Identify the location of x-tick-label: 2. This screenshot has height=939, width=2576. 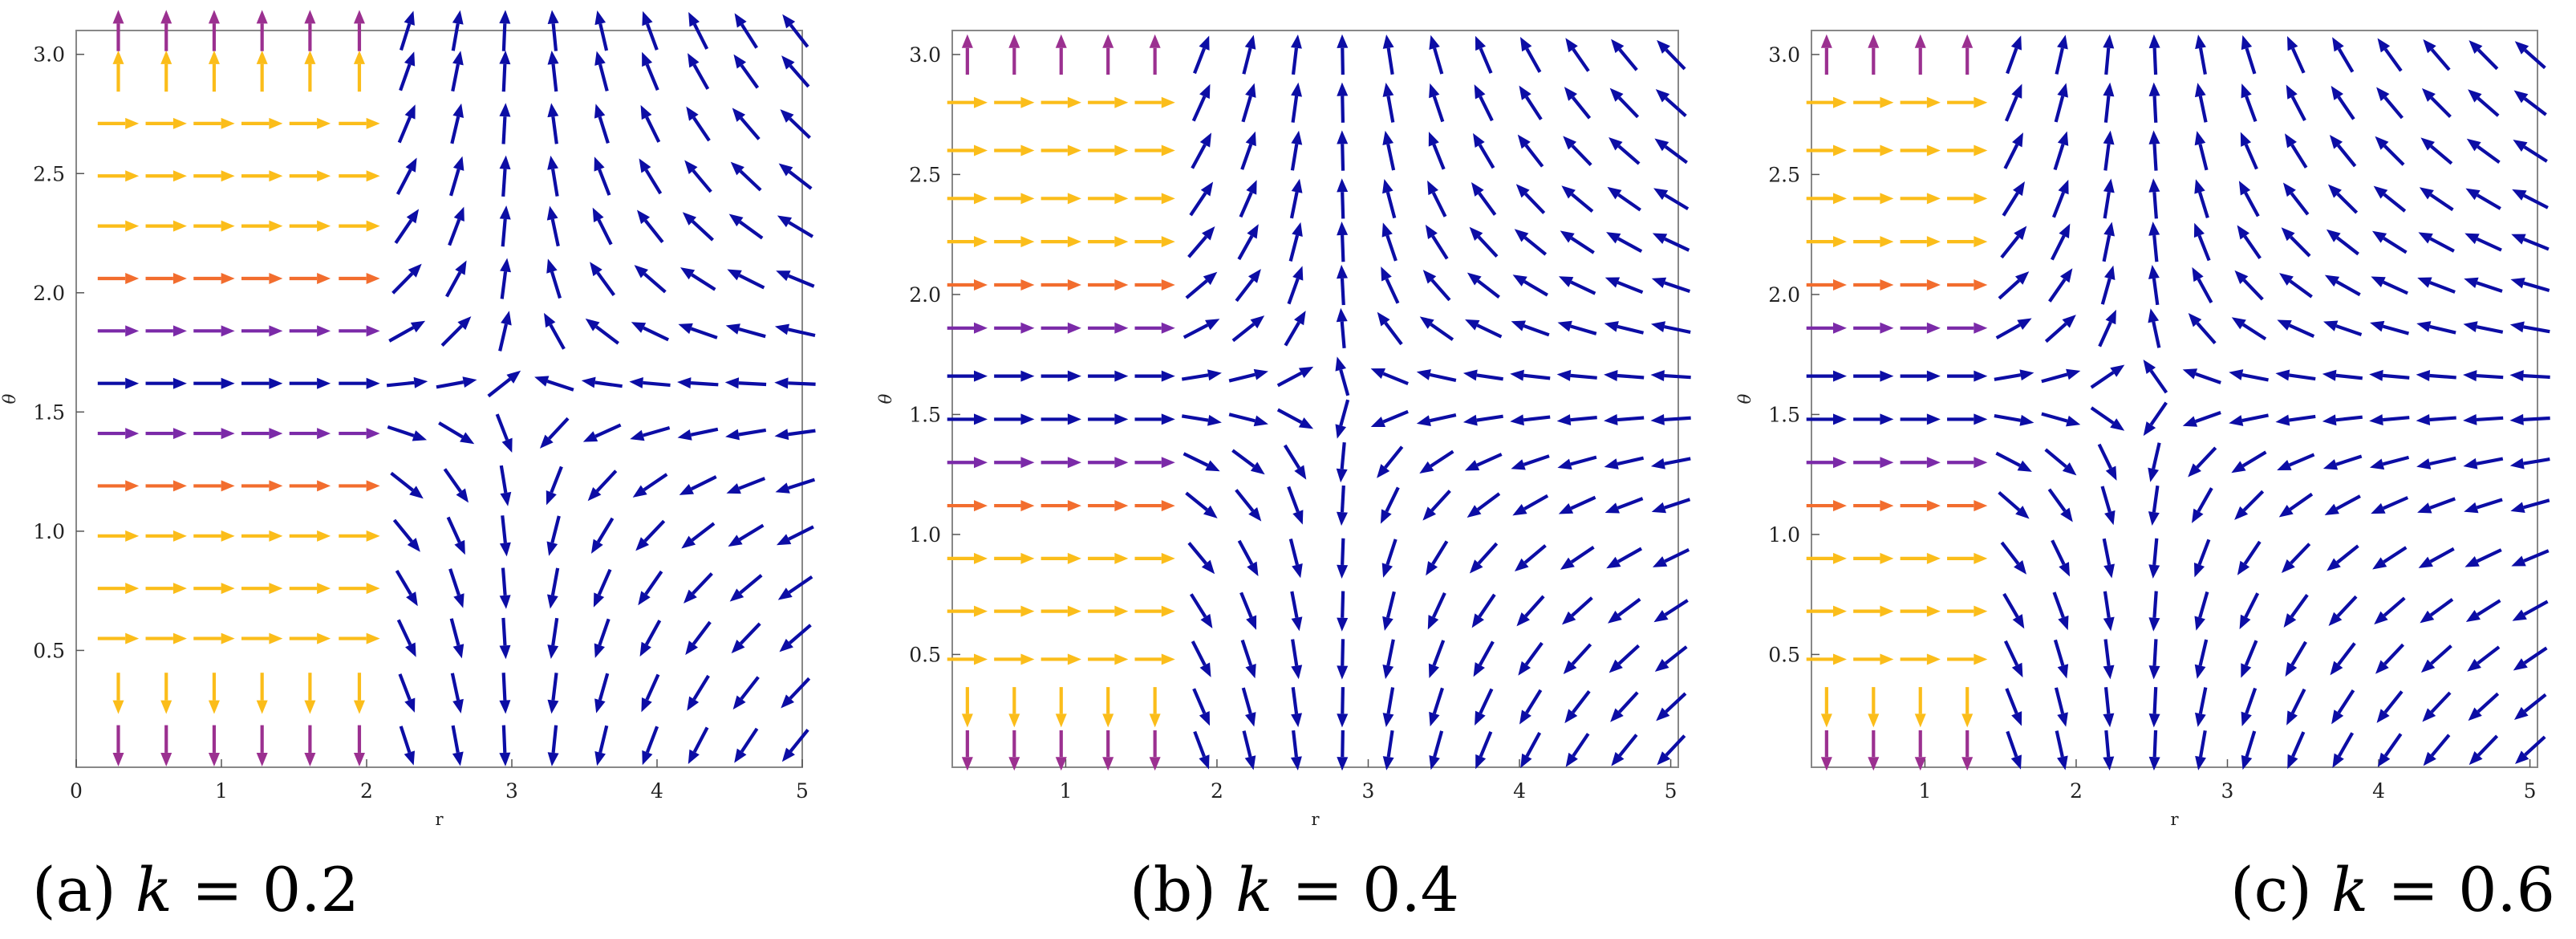
(366, 791).